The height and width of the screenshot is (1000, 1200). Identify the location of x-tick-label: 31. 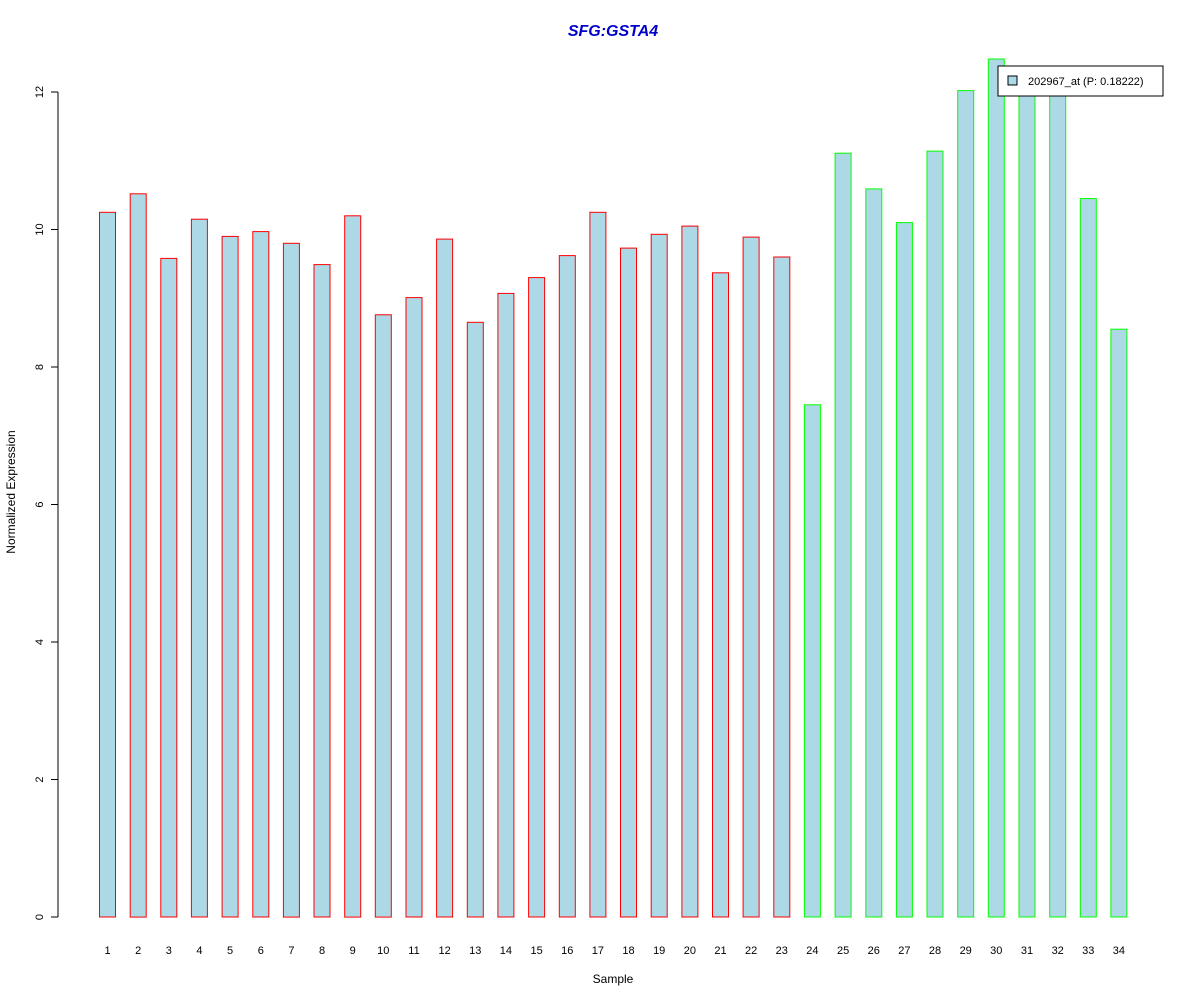
(1027, 951).